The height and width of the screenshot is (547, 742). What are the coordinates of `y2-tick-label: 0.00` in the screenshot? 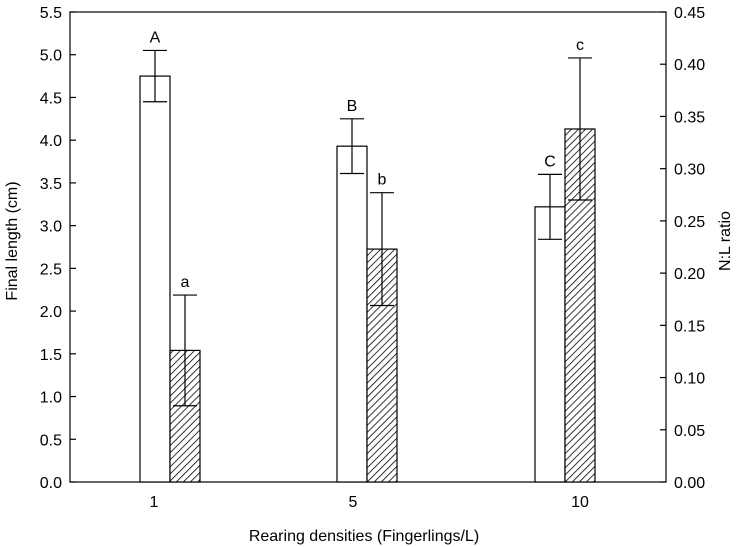 It's located at (689, 483).